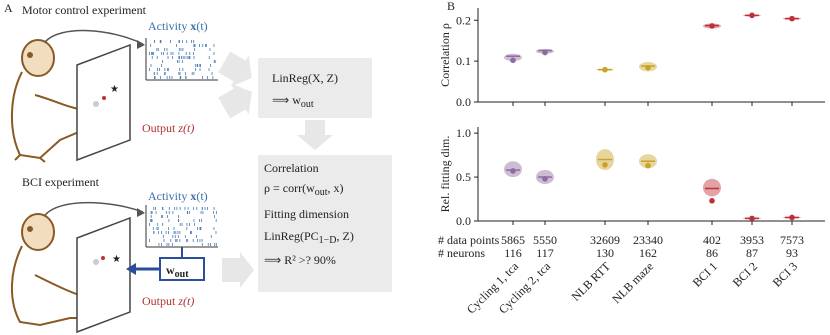  I want to click on table-cell: 116, so click(513, 253).